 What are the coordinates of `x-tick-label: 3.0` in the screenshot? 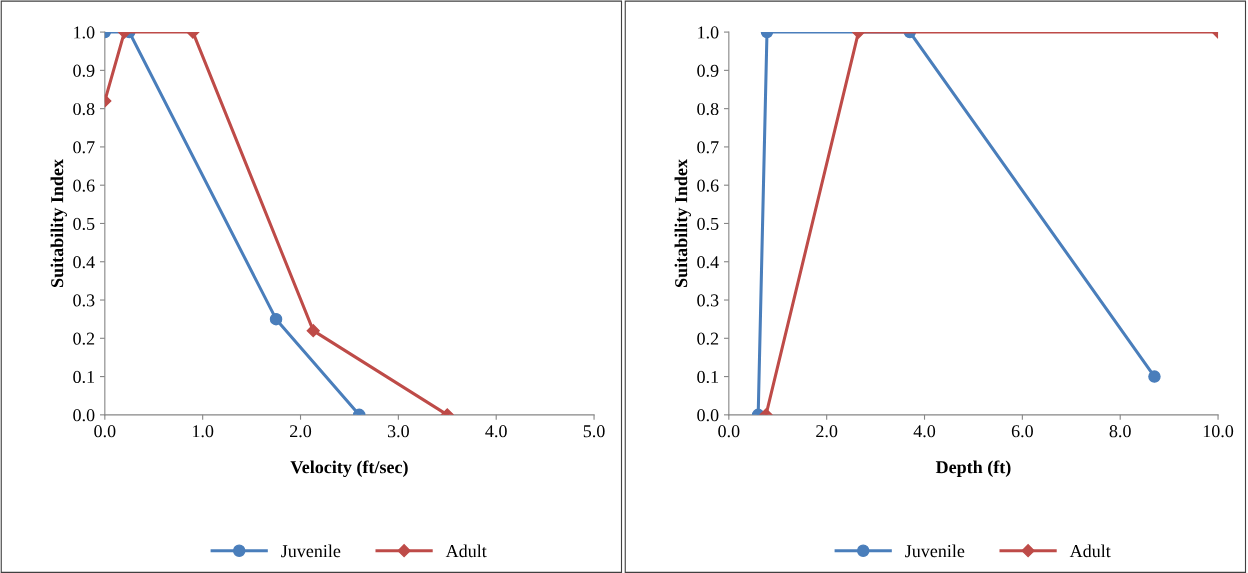 It's located at (398, 431).